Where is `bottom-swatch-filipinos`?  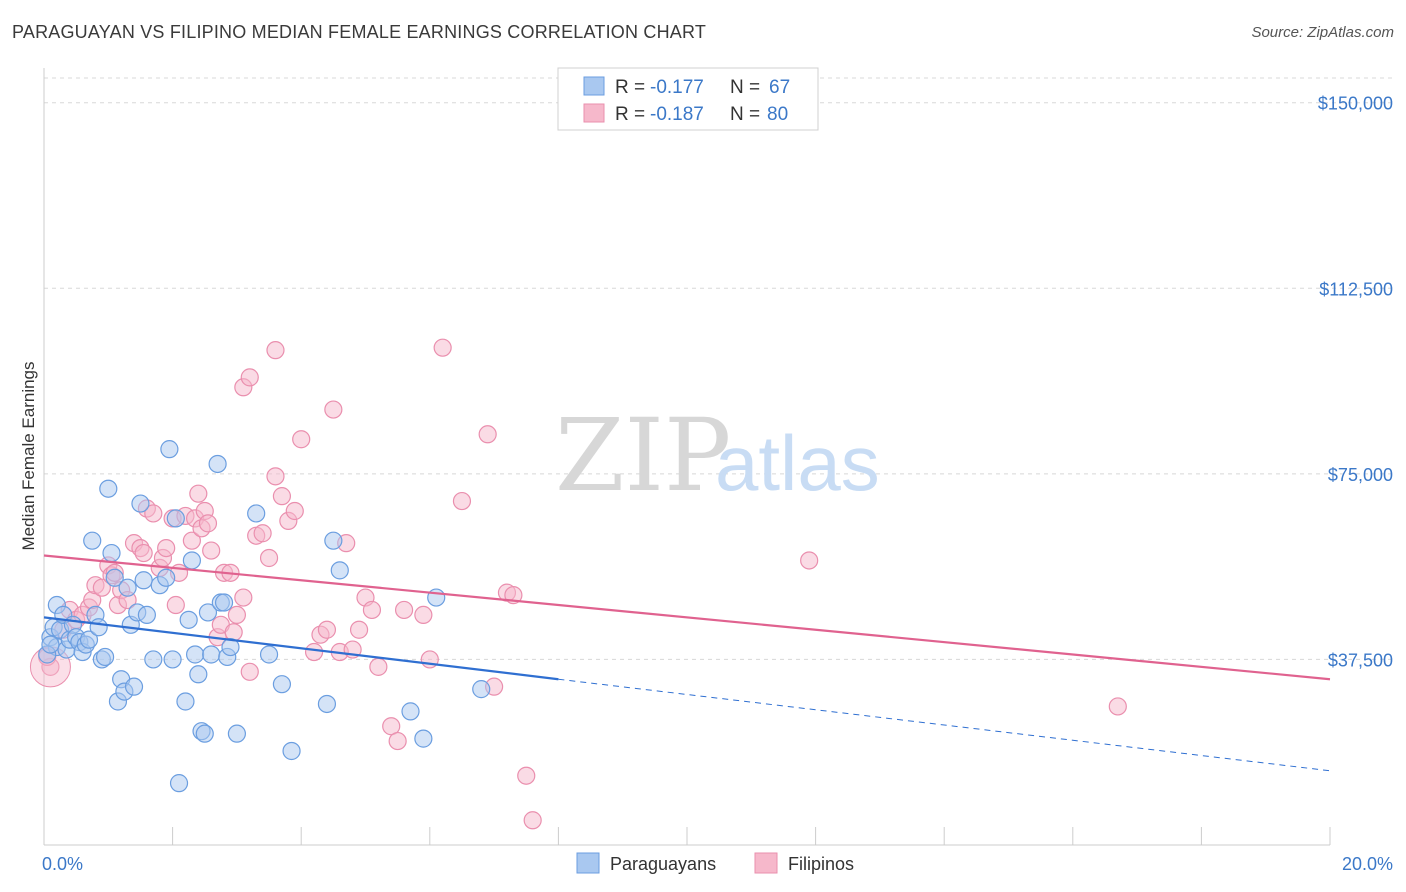
bottom-swatch-filipinos is located at coordinates (766, 863).